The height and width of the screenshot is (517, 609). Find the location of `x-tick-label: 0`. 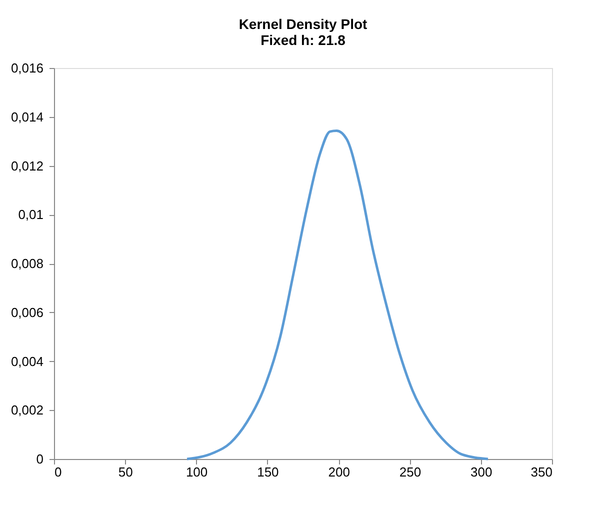

x-tick-label: 0 is located at coordinates (58, 472).